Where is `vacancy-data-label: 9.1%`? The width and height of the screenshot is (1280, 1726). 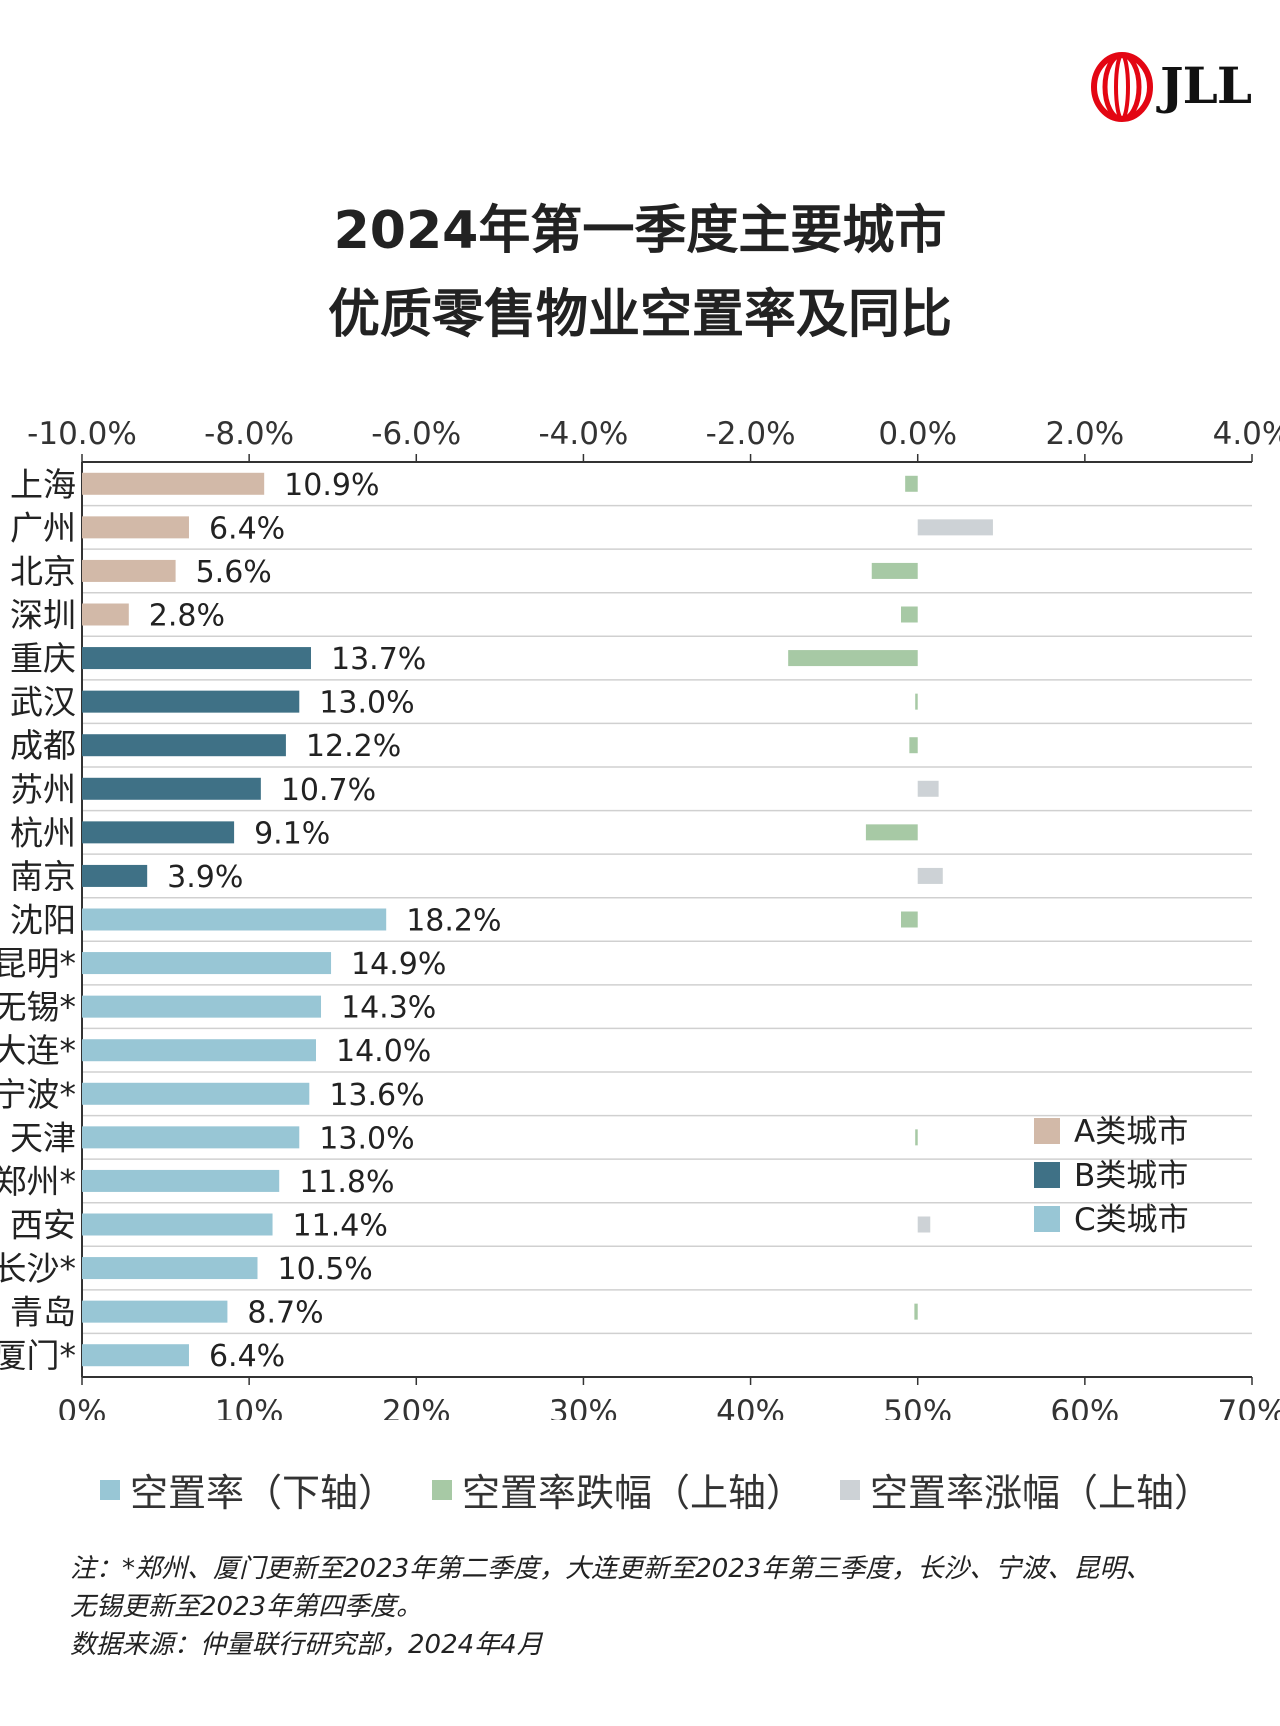 vacancy-data-label: 9.1% is located at coordinates (292, 833).